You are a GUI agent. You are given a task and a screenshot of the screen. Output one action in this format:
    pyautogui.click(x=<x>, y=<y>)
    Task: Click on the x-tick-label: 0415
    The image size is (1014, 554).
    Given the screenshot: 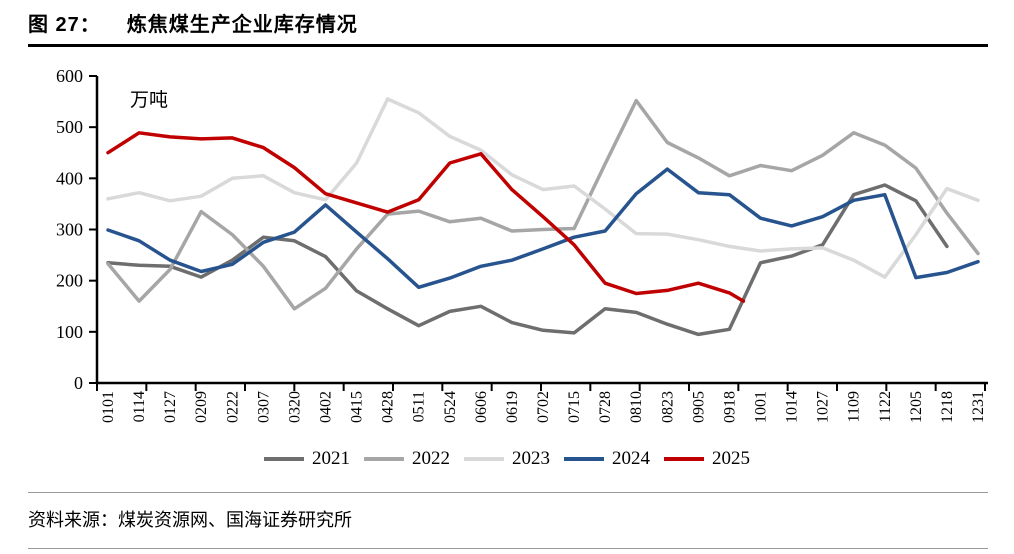 What is the action you would take?
    pyautogui.click(x=357, y=407)
    